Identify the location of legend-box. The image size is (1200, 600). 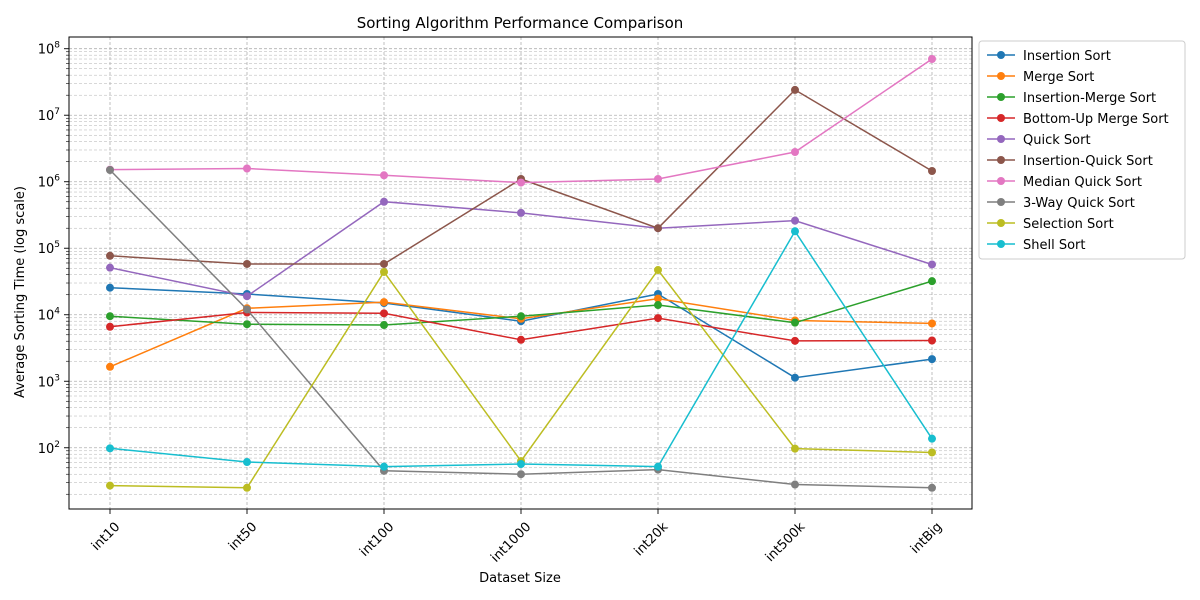
(1082, 150).